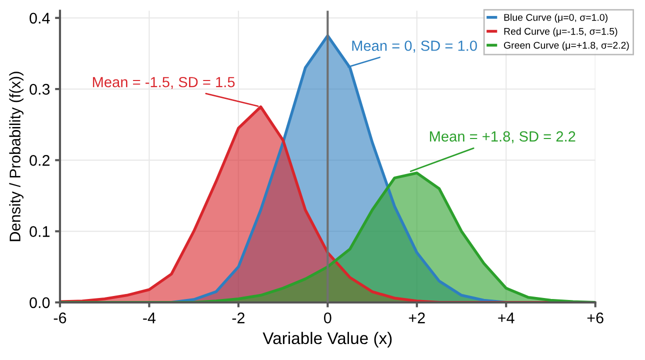 Image resolution: width=645 pixels, height=360 pixels. I want to click on y-tick-label: 0.0, so click(40, 302).